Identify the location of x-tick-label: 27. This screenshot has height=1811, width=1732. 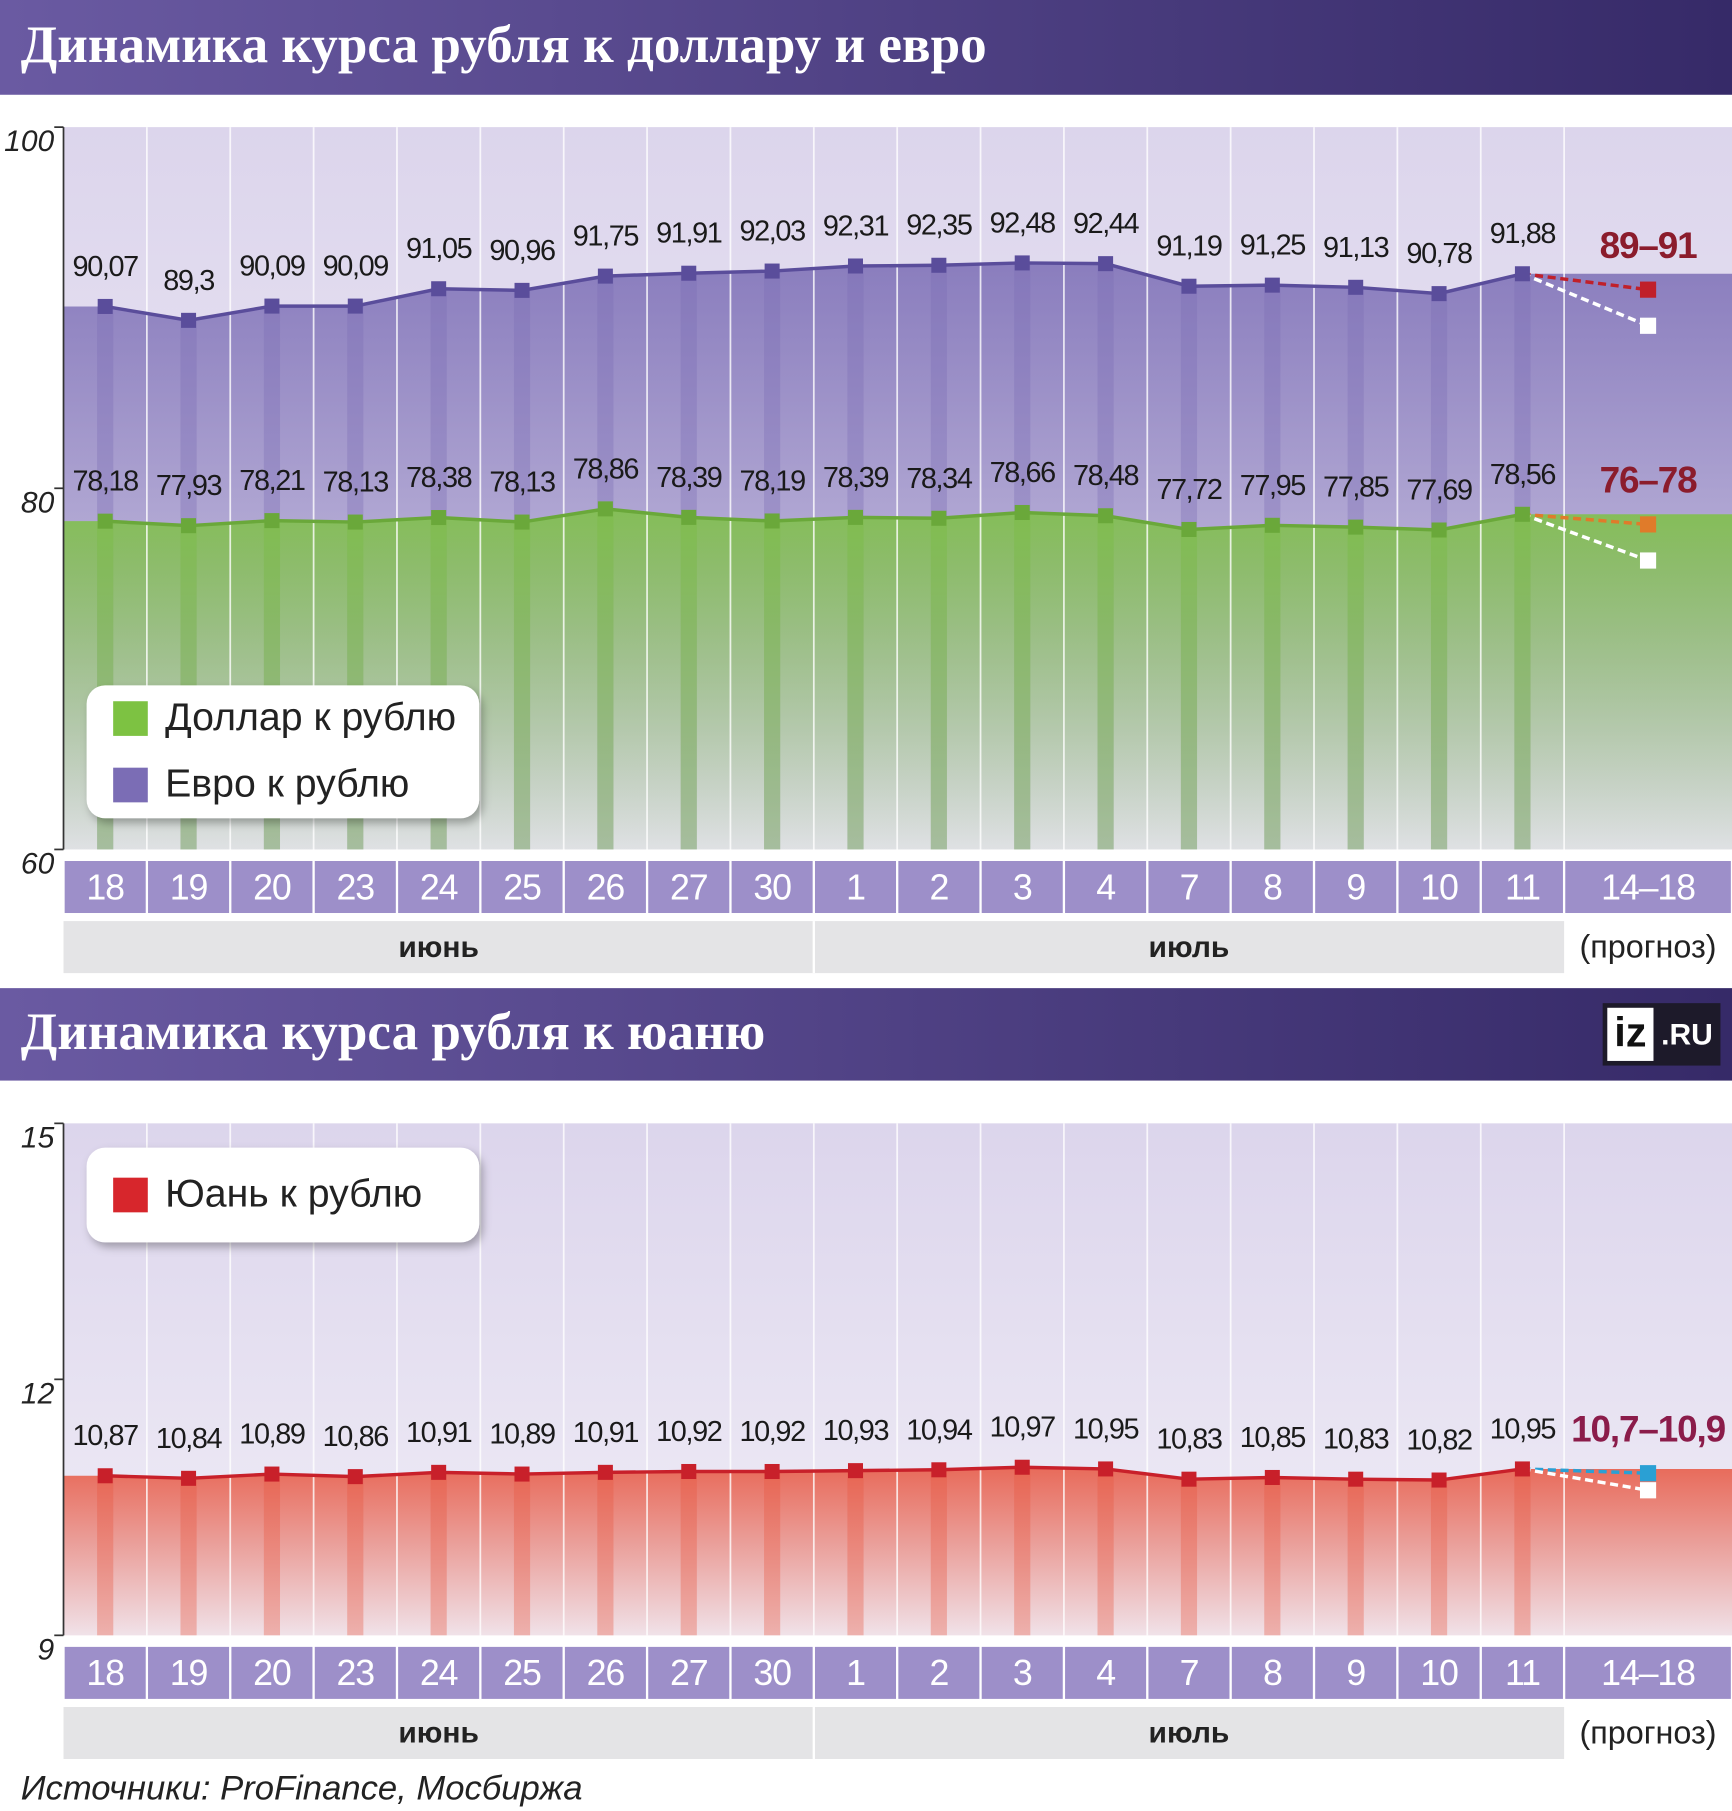
(689, 1673).